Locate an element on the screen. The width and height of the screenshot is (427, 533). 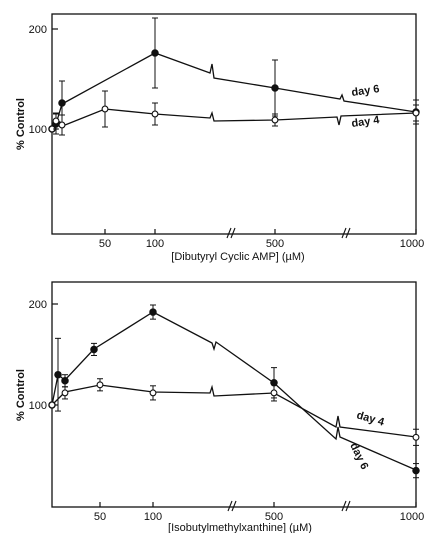
y-tick-label-bottom-100: 100 is located at coordinates (38, 406).